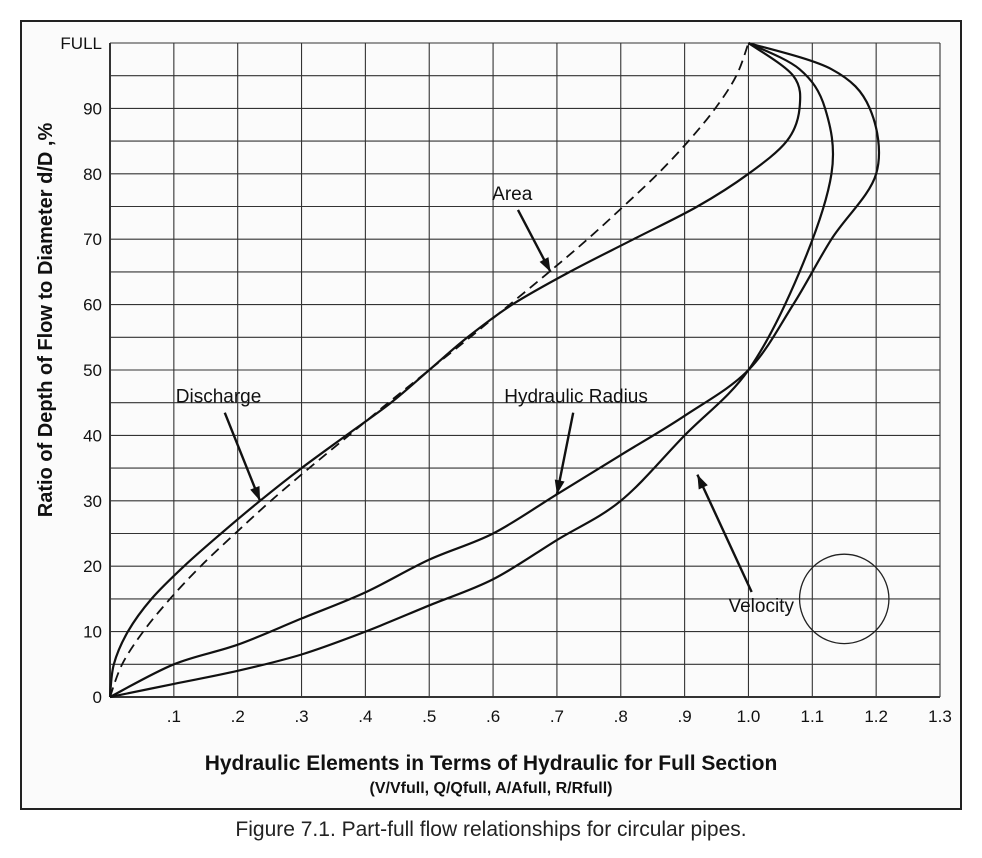  I want to click on x-tick-label: .3, so click(301, 716).